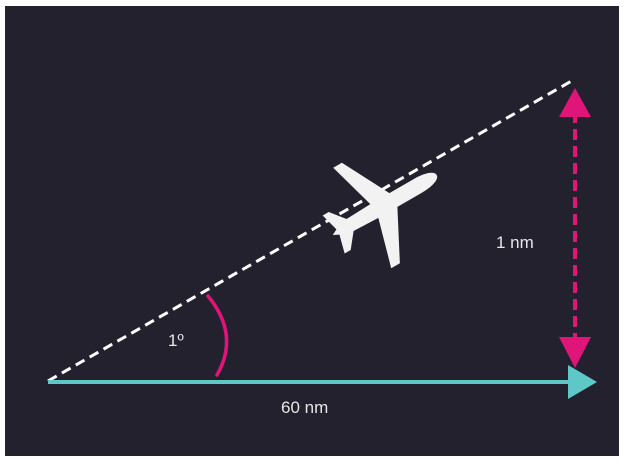  What do you see at coordinates (322, 382) in the screenshot?
I see `horizontal-distance-arrow` at bounding box center [322, 382].